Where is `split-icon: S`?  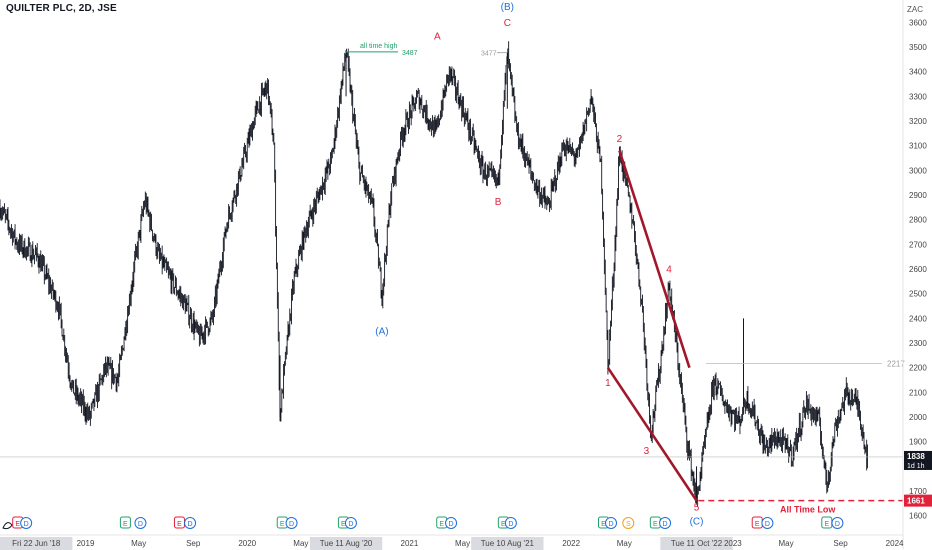
split-icon: S is located at coordinates (628, 523).